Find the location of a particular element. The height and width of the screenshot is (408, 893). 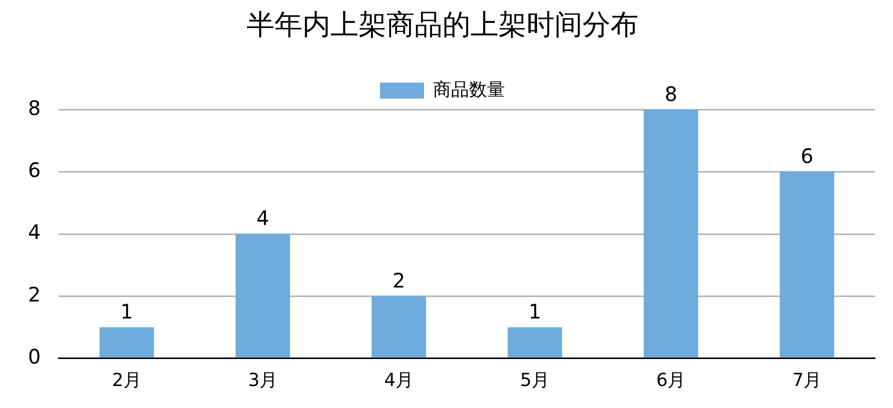

y-tick-label: 4 is located at coordinates (34, 232).